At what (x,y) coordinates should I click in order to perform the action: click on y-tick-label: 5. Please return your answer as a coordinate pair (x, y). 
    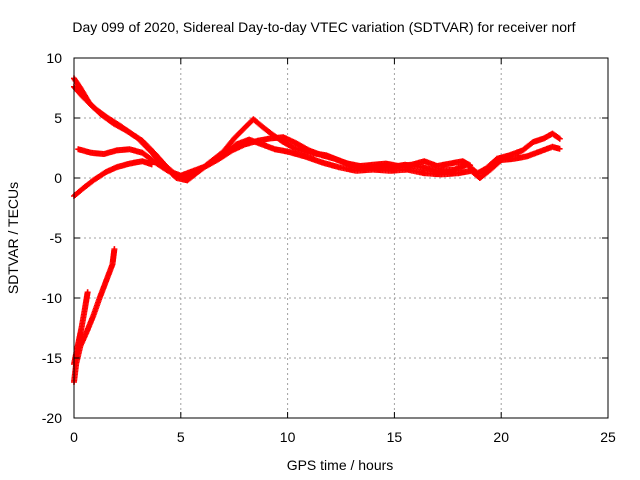
    Looking at the image, I should click on (58, 118).